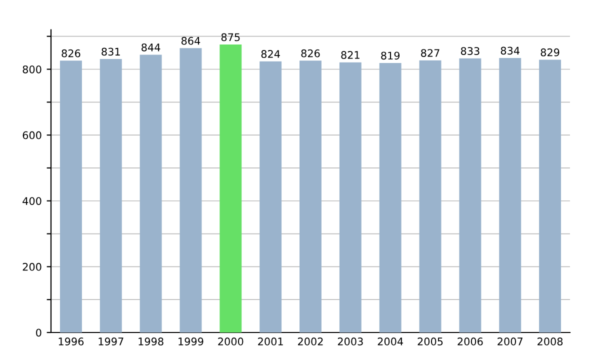 Image resolution: width=600 pixels, height=350 pixels. Describe the element at coordinates (470, 51) in the screenshot. I see `data-label: 833` at that location.